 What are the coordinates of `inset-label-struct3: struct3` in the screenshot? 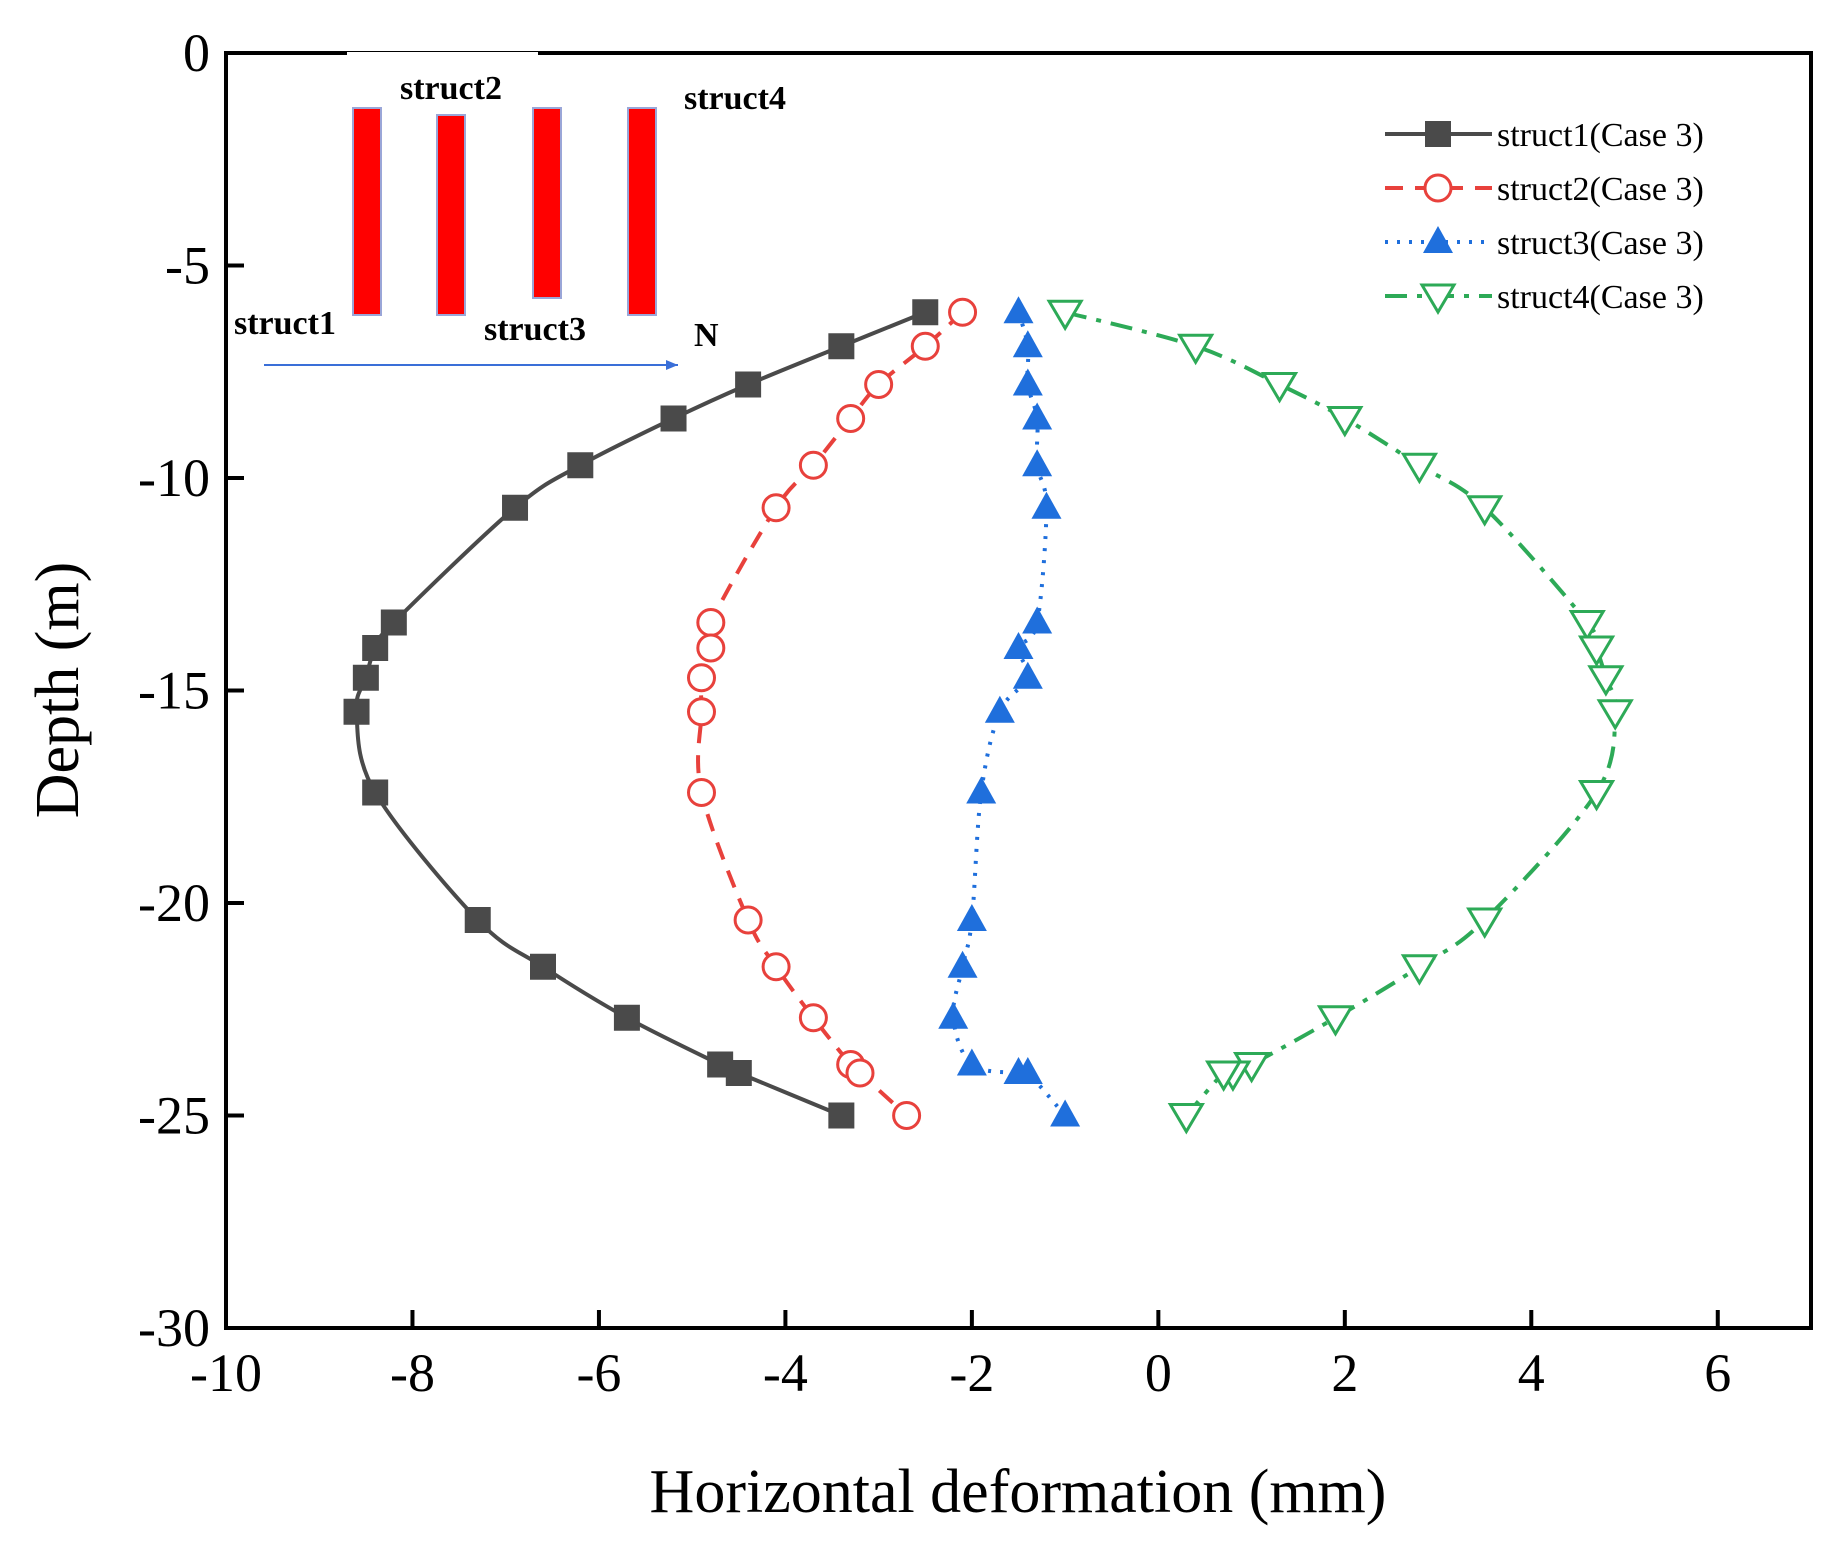 It's located at (535, 329).